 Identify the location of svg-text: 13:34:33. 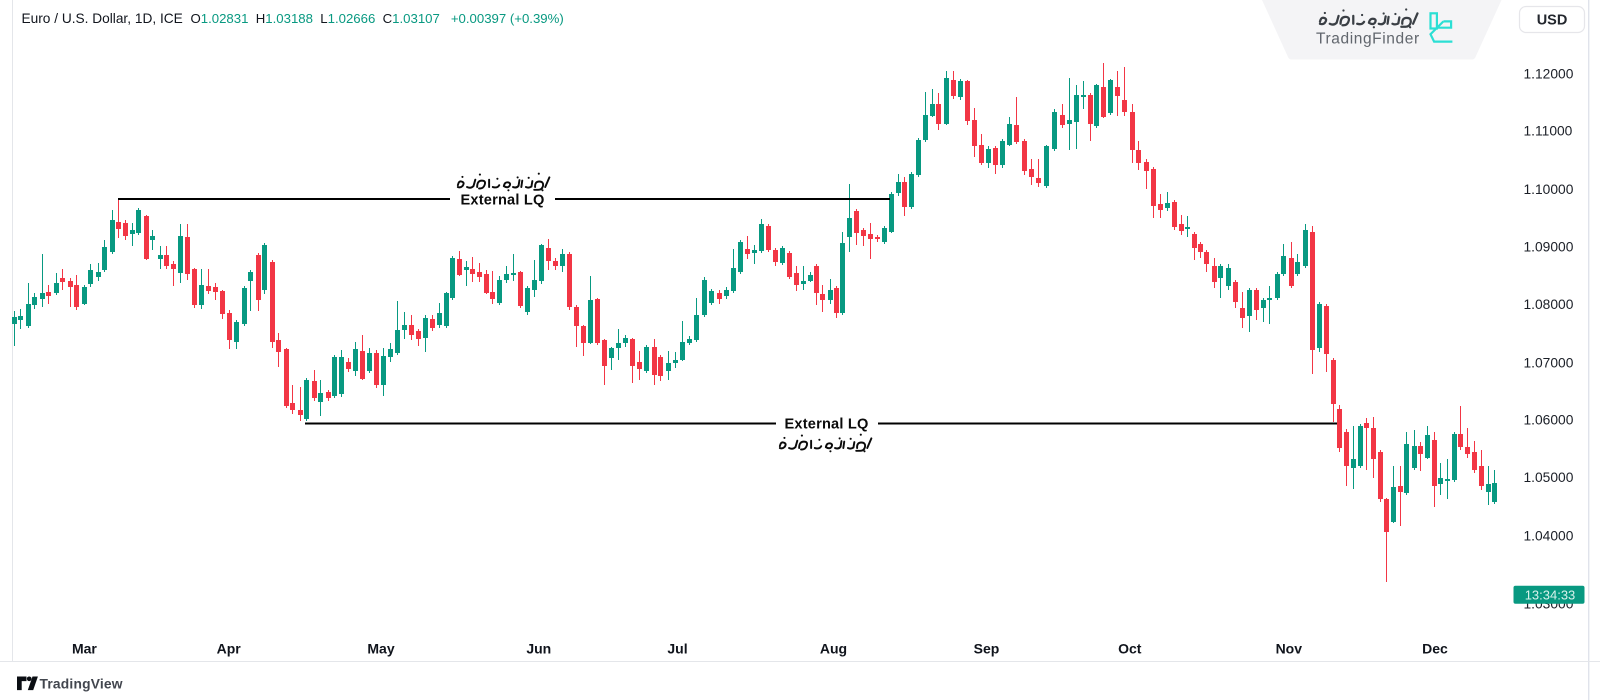
(1550, 595).